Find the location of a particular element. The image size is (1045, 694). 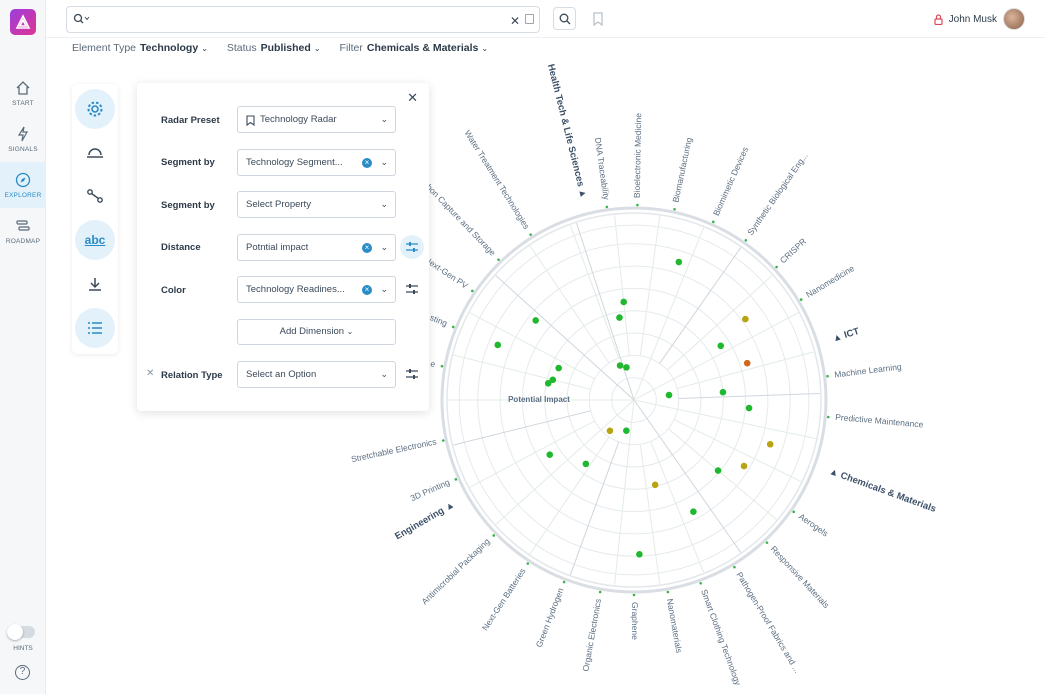

technology-label: rbon Capture and Storage is located at coordinates (460, 219).